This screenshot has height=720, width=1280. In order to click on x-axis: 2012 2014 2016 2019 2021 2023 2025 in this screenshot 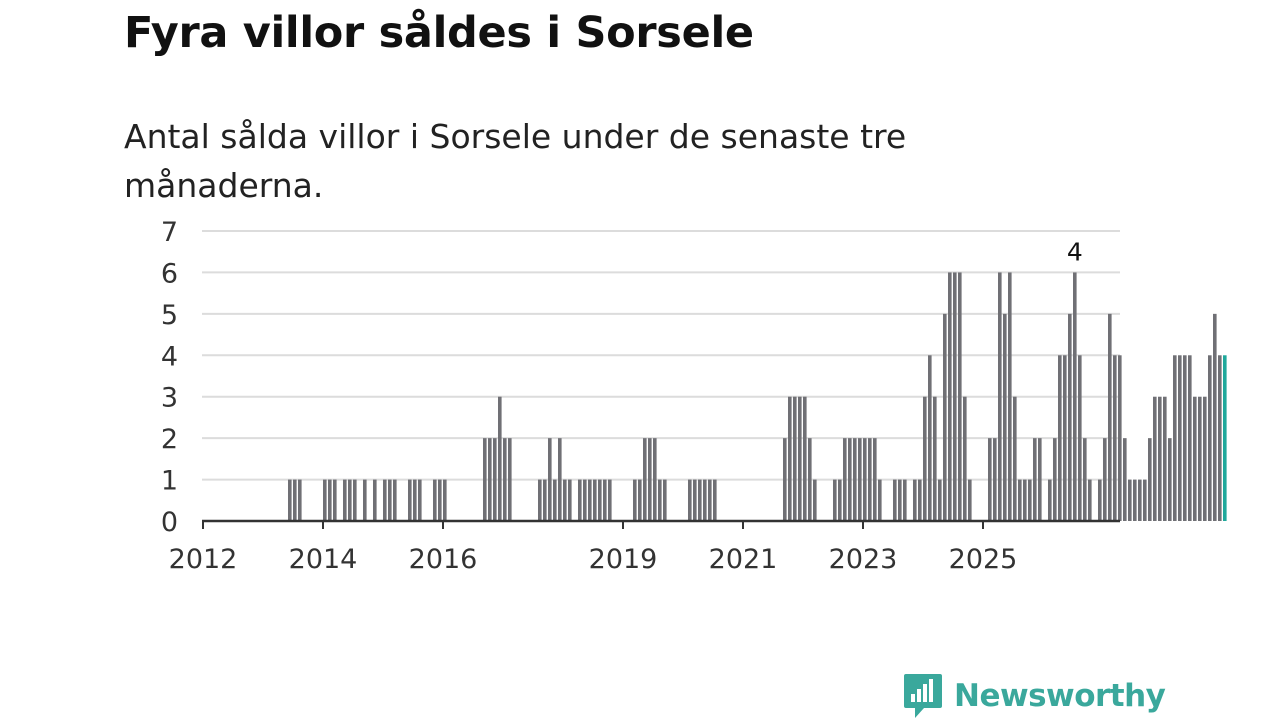, I will do `click(644, 547)`.